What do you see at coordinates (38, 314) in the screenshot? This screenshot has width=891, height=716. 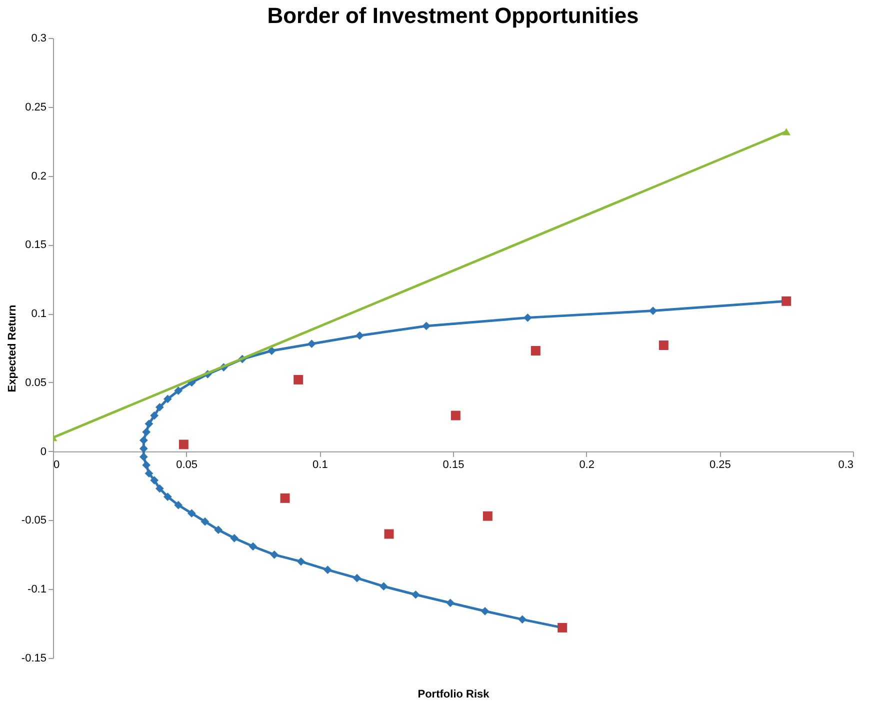 I see `y-tick-label: 0.1` at bounding box center [38, 314].